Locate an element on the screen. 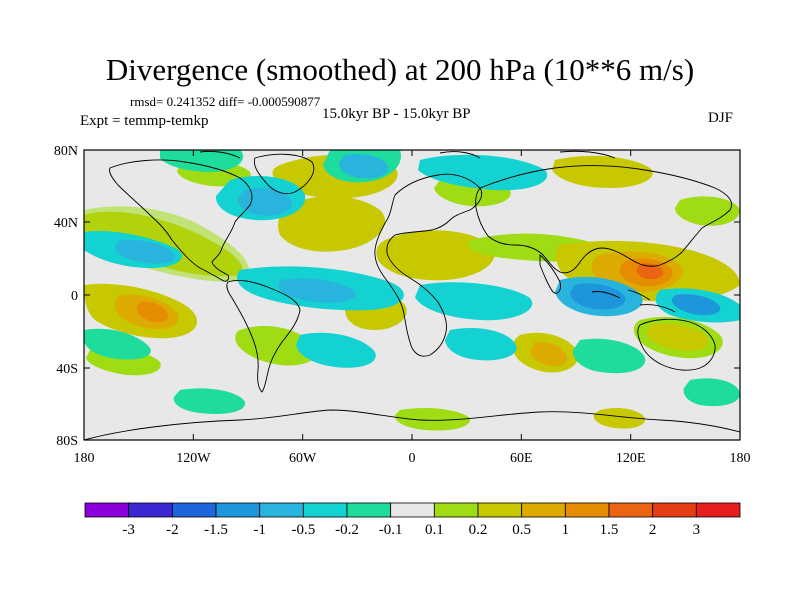 This screenshot has width=800, height=600. north-america-coast is located at coordinates (181, 220).